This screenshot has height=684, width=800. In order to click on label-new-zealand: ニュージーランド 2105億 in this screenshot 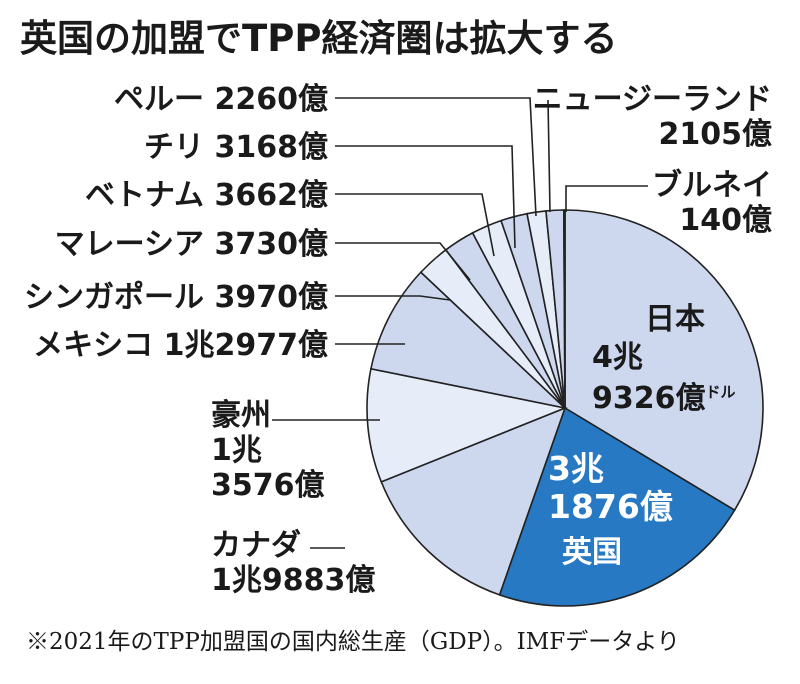, I will do `click(652, 117)`.